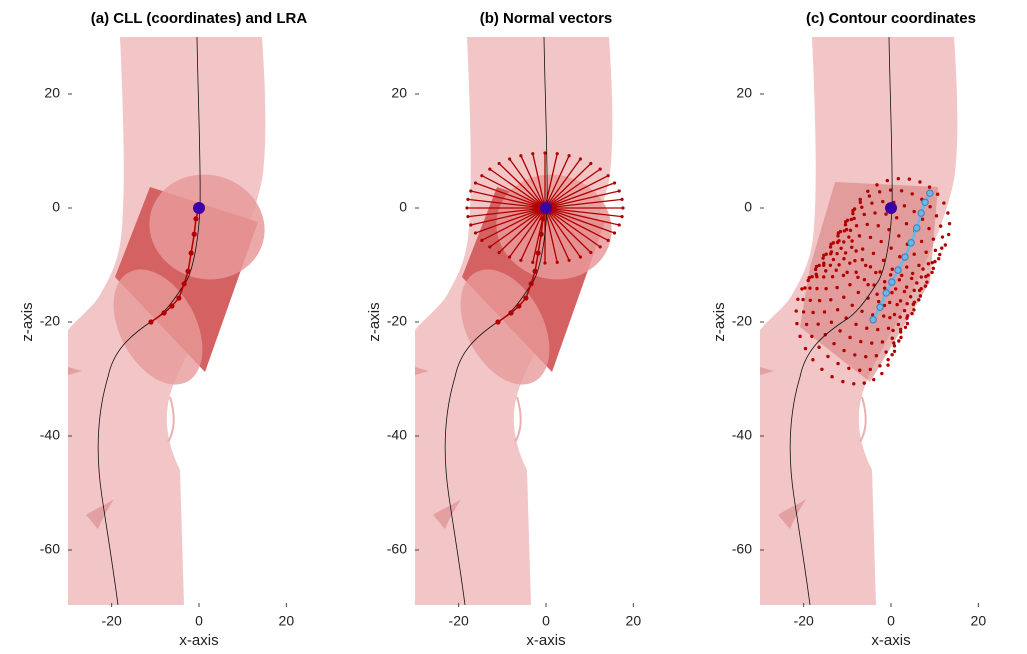 This screenshot has width=1027, height=654. I want to click on y-tick-label: 20, so click(52, 93).